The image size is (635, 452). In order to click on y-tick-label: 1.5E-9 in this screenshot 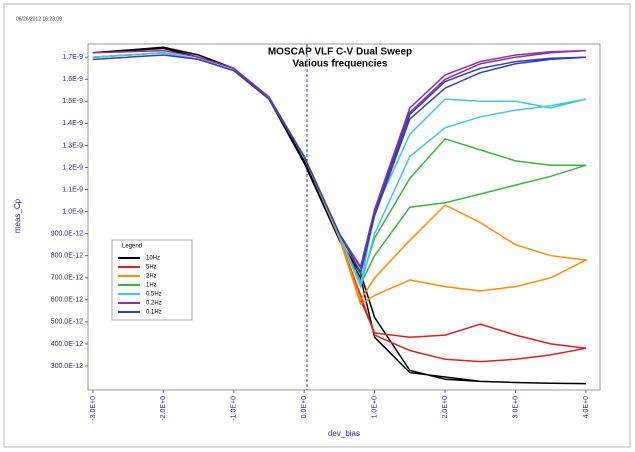, I will do `click(72, 101)`.